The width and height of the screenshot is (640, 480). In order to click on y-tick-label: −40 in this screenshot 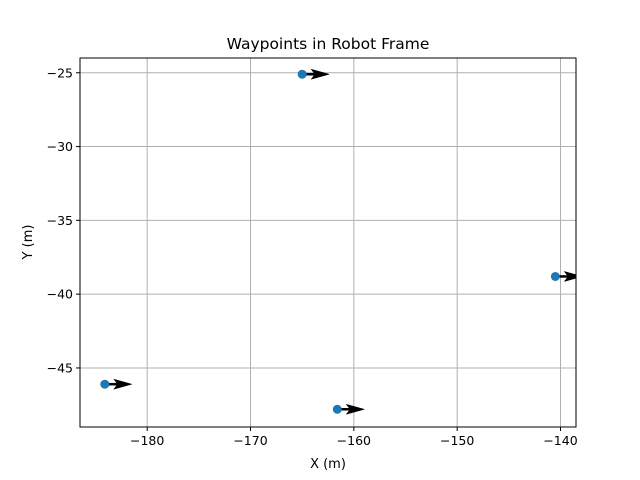, I will do `click(60, 294)`.